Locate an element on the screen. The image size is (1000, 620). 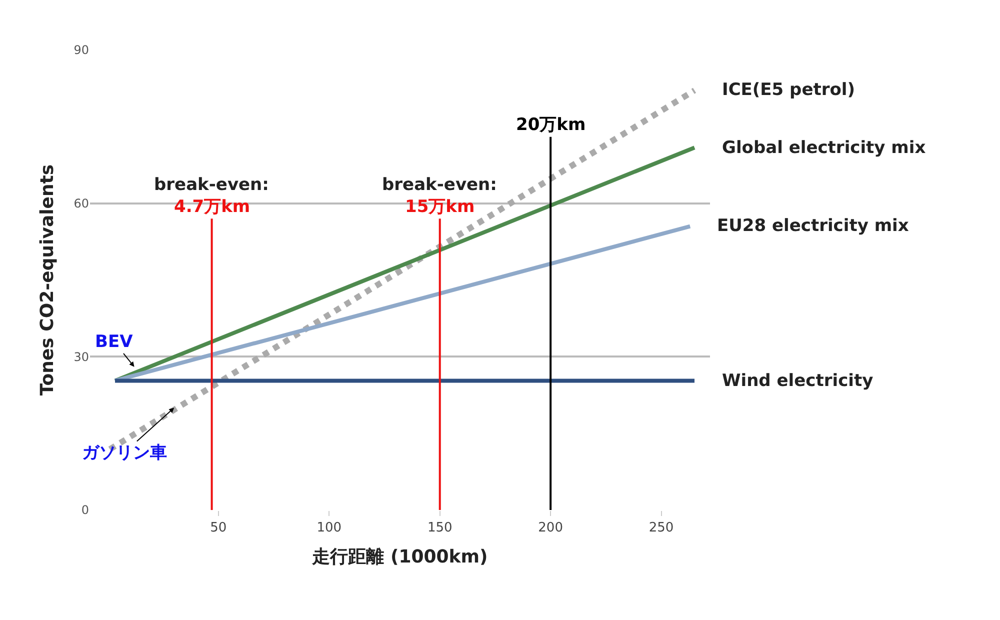
ref-line-label: 4.7万km is located at coordinates (212, 207).